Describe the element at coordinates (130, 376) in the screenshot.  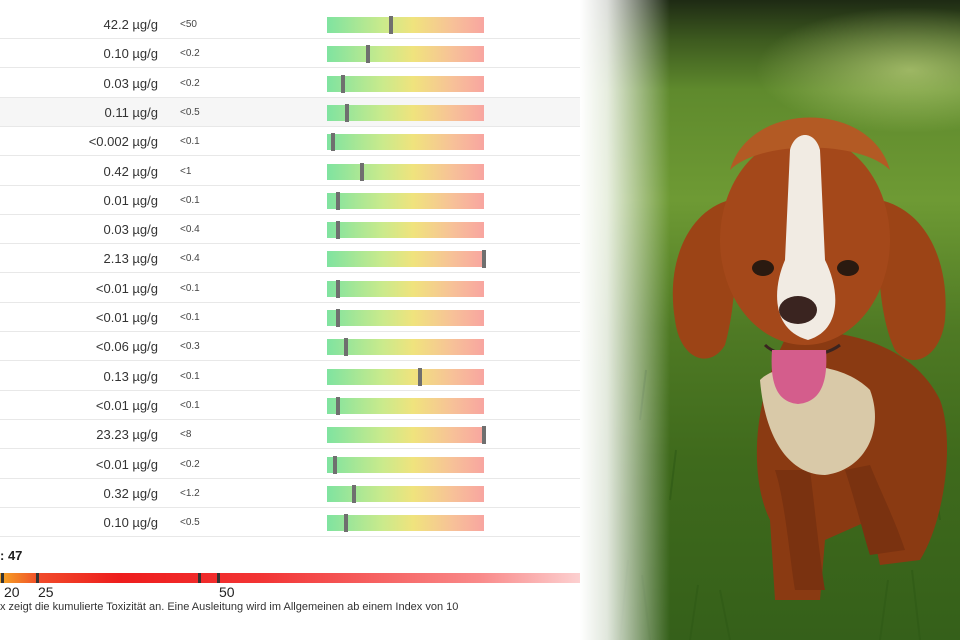
I see `result-value: 0.13 µg/g` at that location.